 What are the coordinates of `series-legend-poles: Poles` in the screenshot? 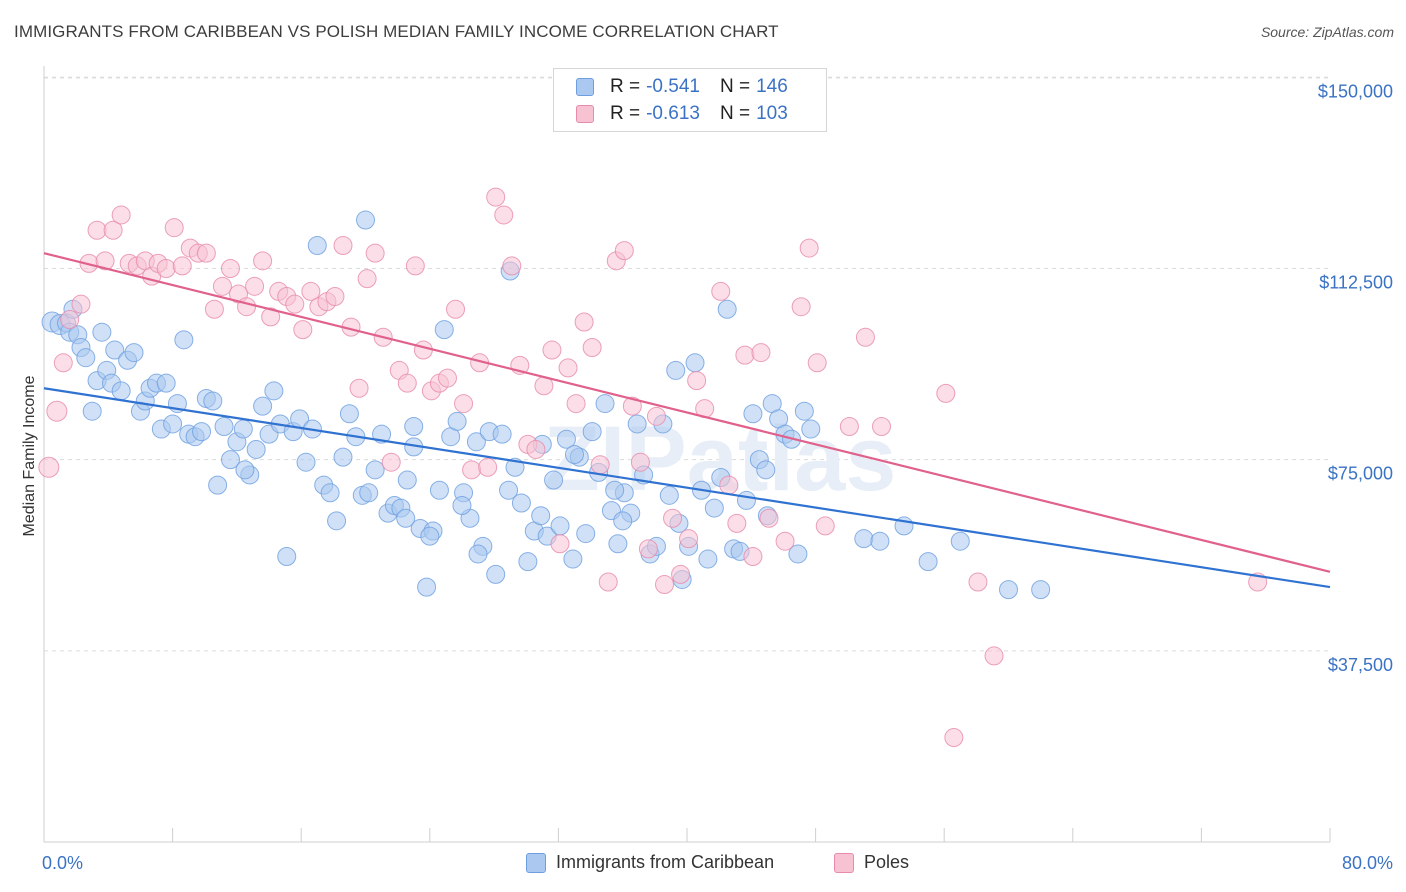 It's located at (871, 862).